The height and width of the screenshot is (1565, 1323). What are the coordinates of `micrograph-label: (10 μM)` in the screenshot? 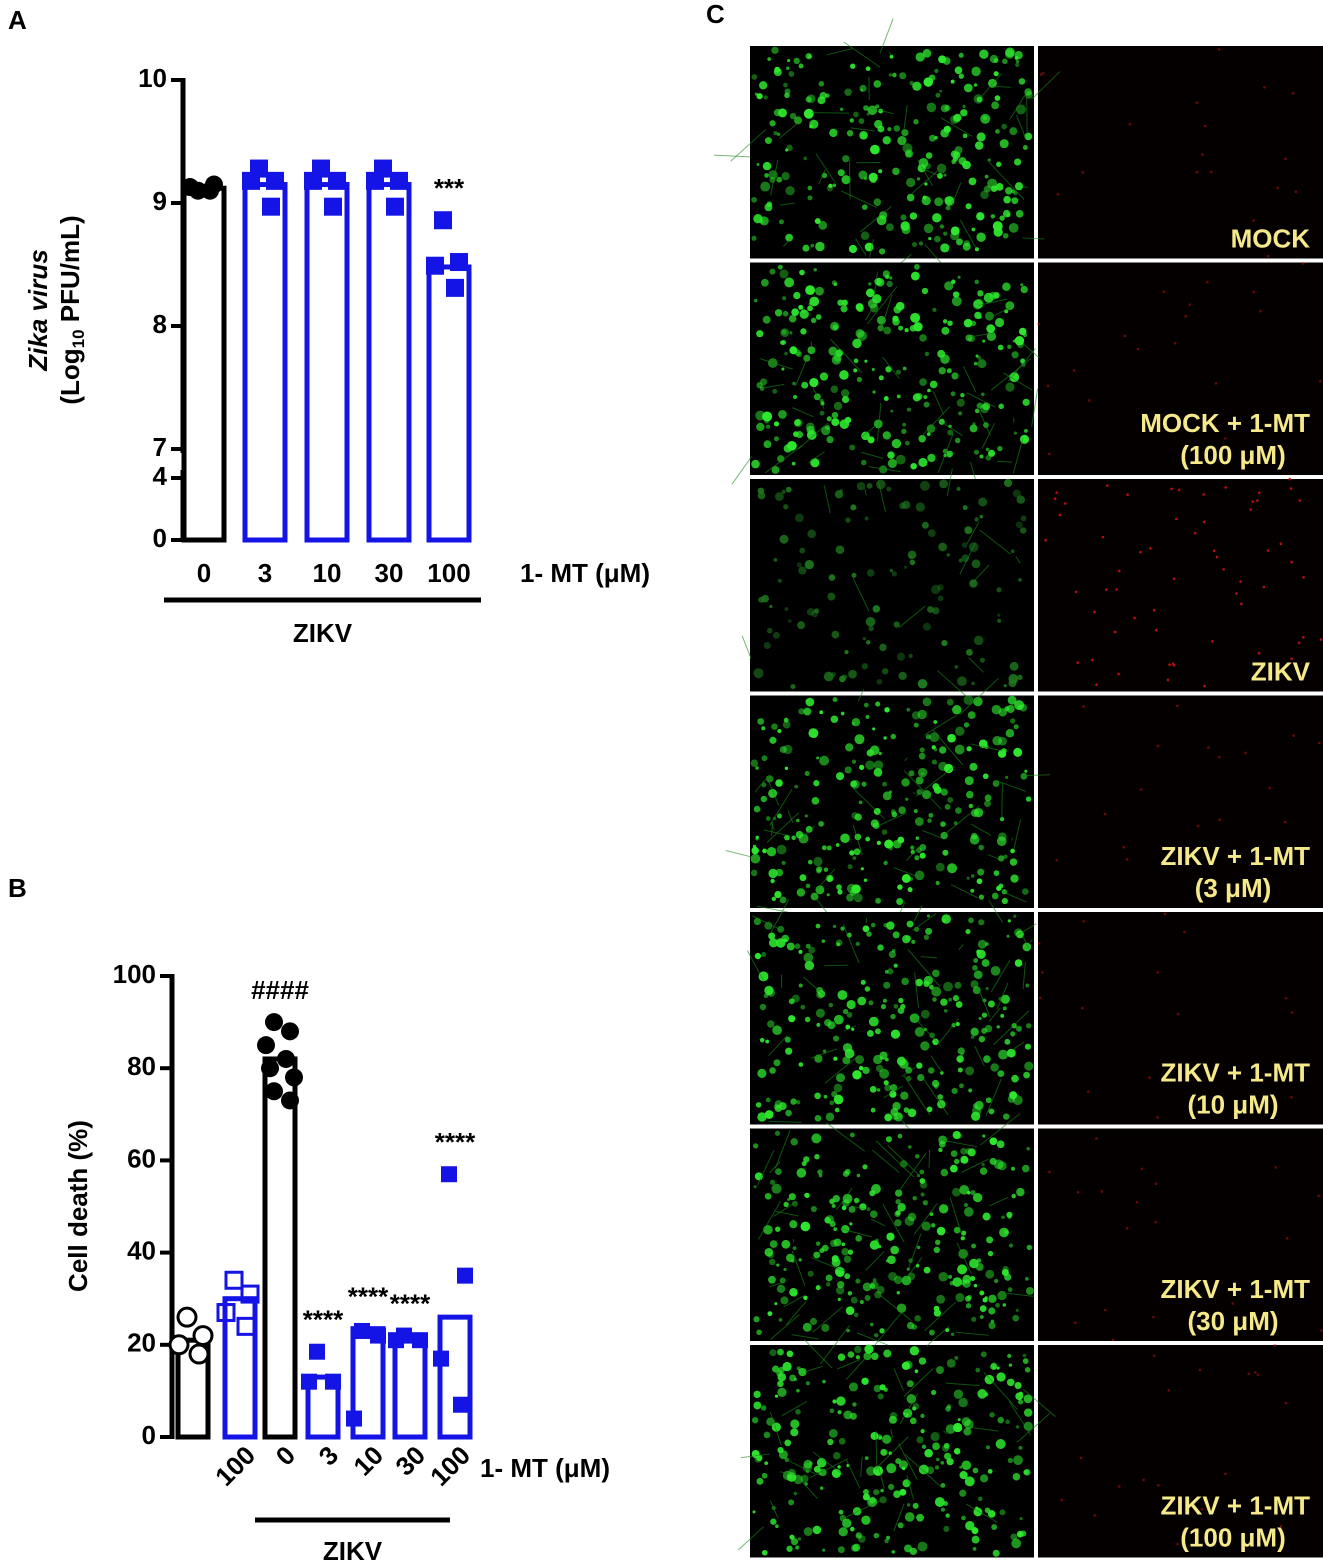 It's located at (1232, 1104).